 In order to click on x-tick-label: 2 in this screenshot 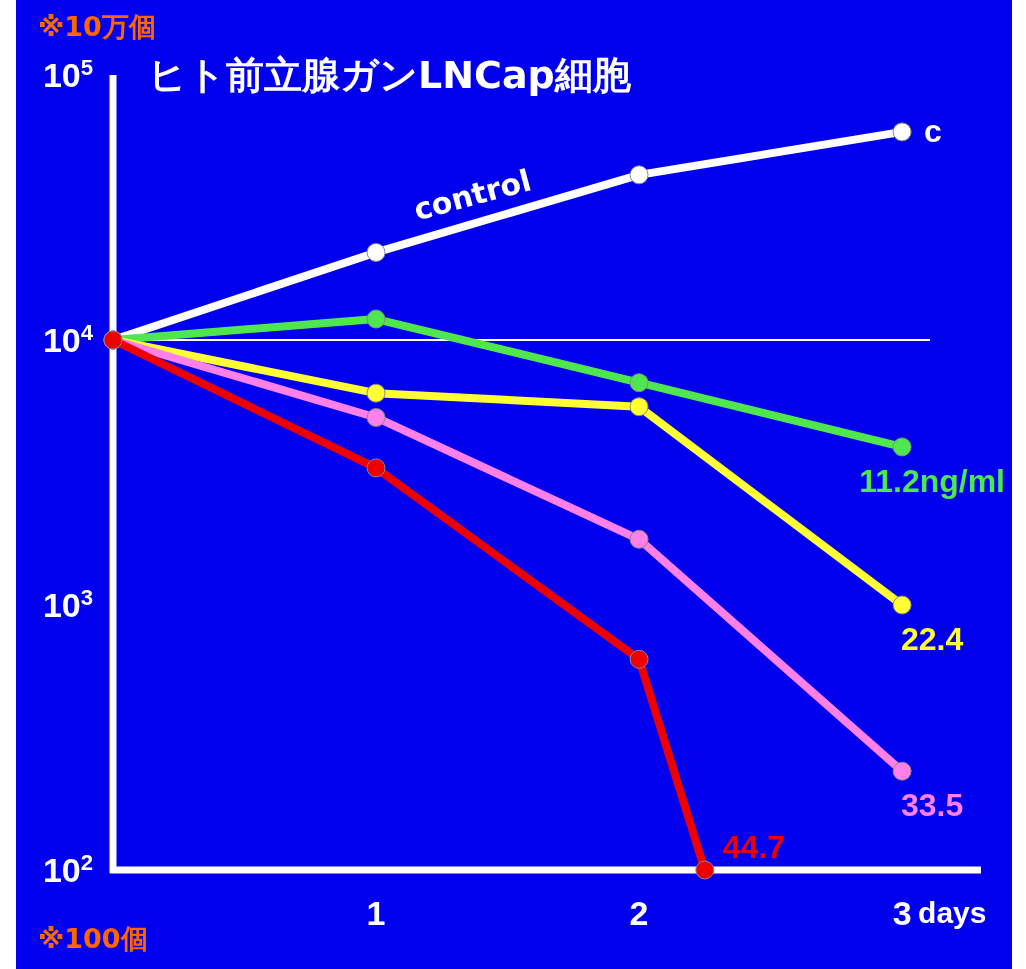, I will do `click(639, 913)`.